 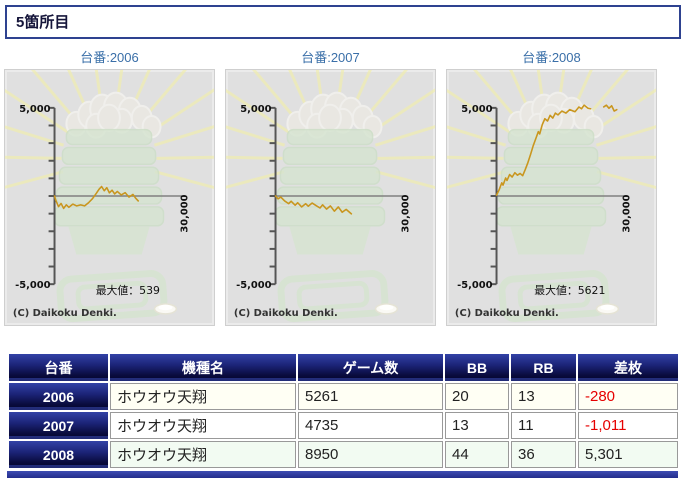 I want to click on column-header-0: 台番, so click(x=58, y=367).